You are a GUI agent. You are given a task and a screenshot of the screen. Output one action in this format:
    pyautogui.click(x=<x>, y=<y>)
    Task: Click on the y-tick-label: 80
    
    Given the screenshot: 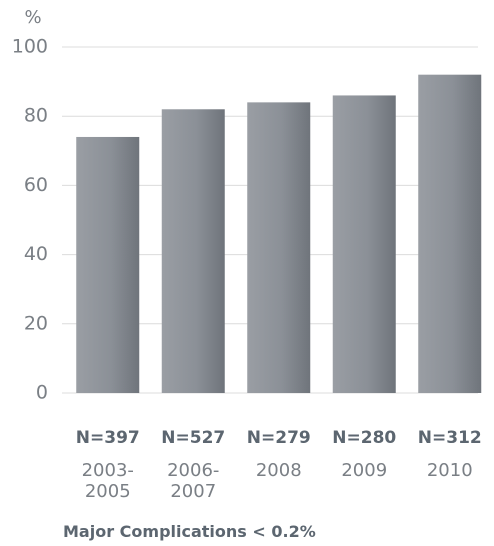 What is the action you would take?
    pyautogui.click(x=36, y=116)
    